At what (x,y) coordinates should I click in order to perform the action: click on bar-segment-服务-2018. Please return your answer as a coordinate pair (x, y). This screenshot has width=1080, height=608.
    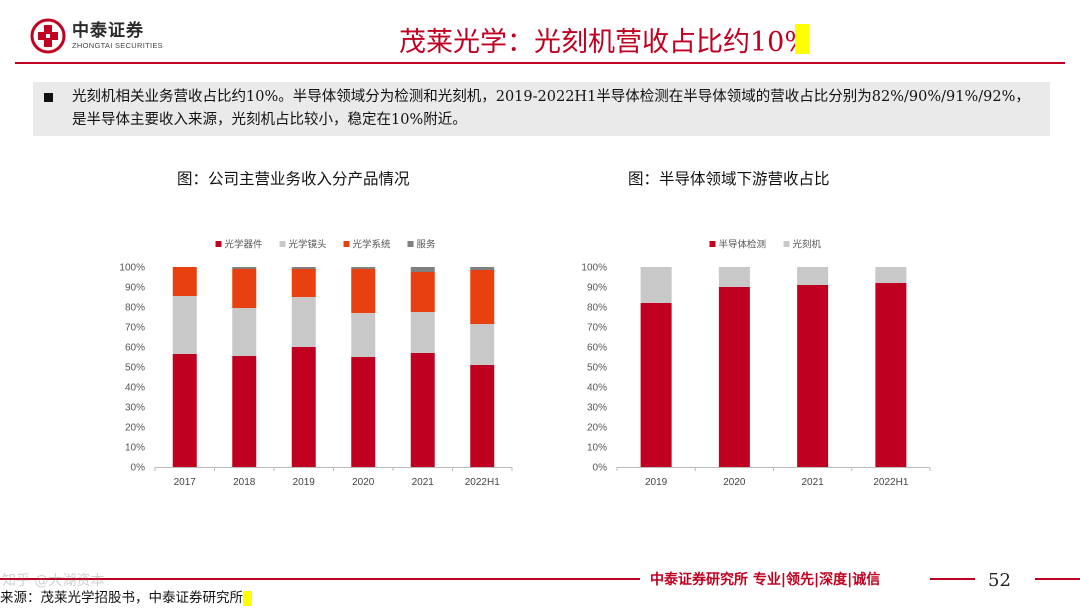
    Looking at the image, I should click on (244, 268).